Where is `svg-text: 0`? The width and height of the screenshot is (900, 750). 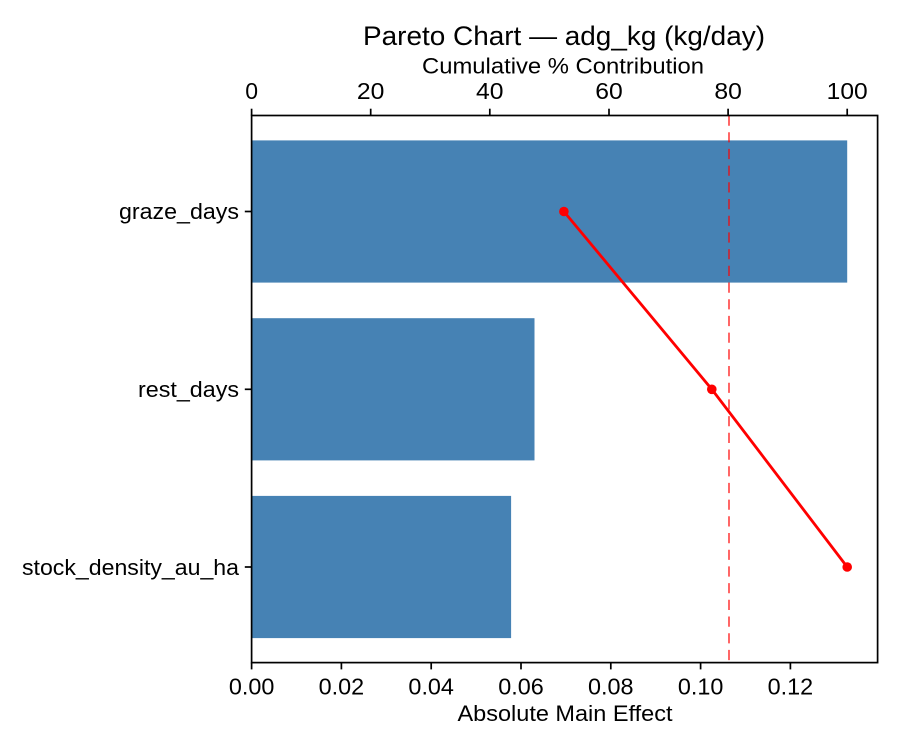 svg-text: 0 is located at coordinates (251, 91).